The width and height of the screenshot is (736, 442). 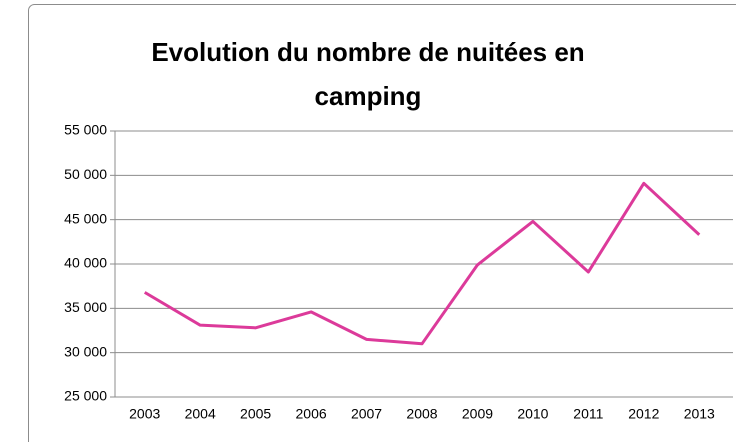 I want to click on x-tick-label: 2004, so click(x=200, y=414).